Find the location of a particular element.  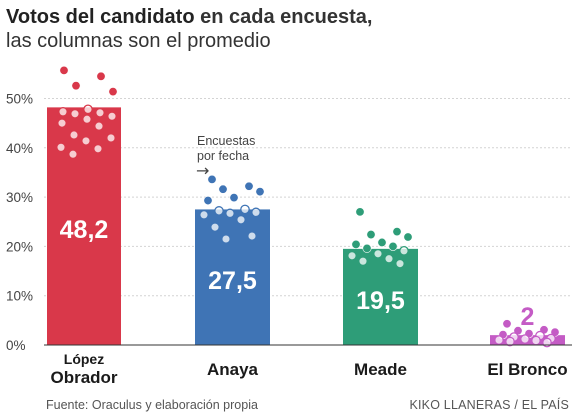

value-label: 48,2 is located at coordinates (84, 230).